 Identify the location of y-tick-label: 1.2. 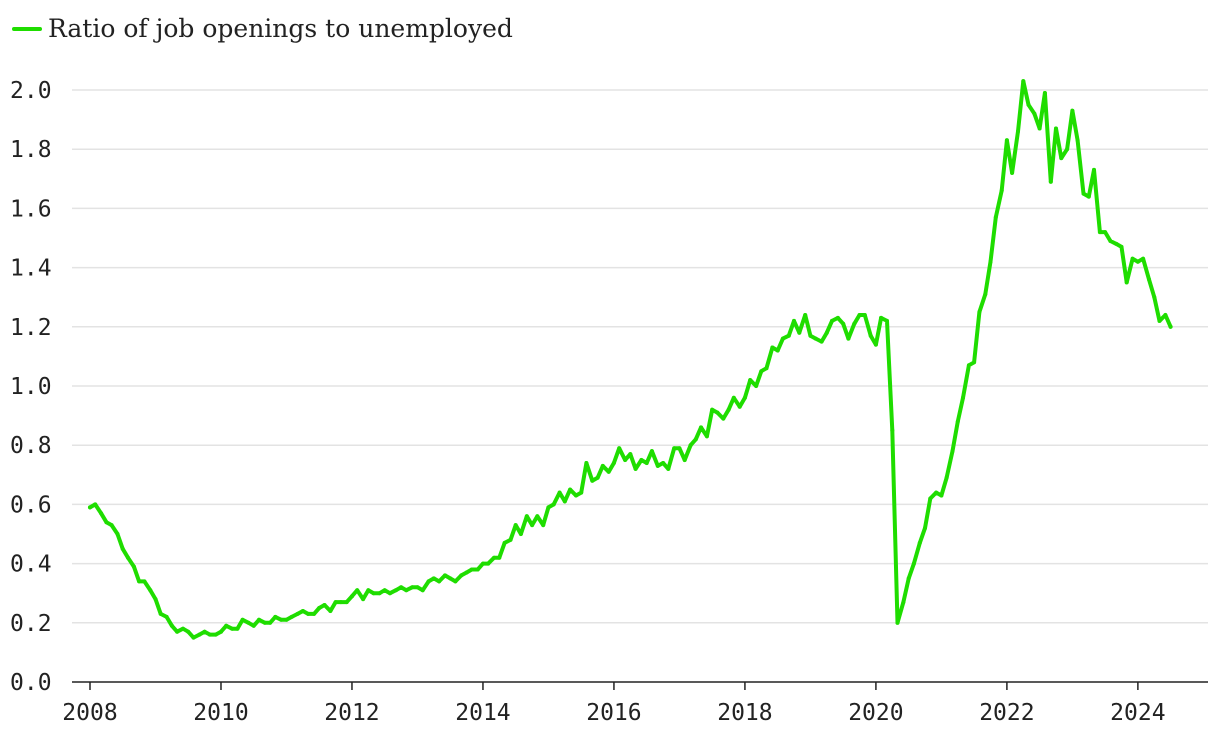
(31, 328).